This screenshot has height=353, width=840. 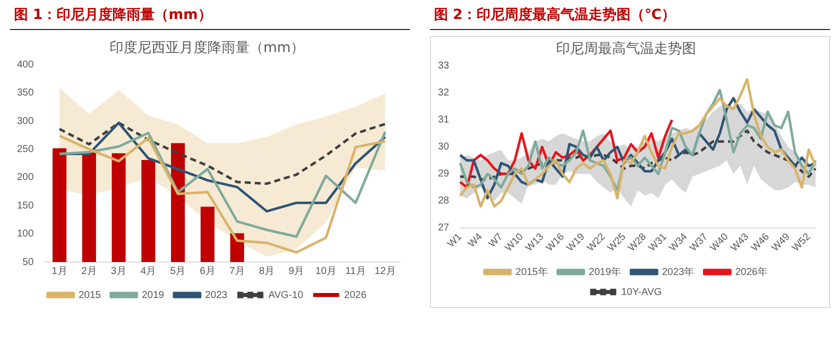 I want to click on y-tick-label: 200, so click(x=25, y=178).